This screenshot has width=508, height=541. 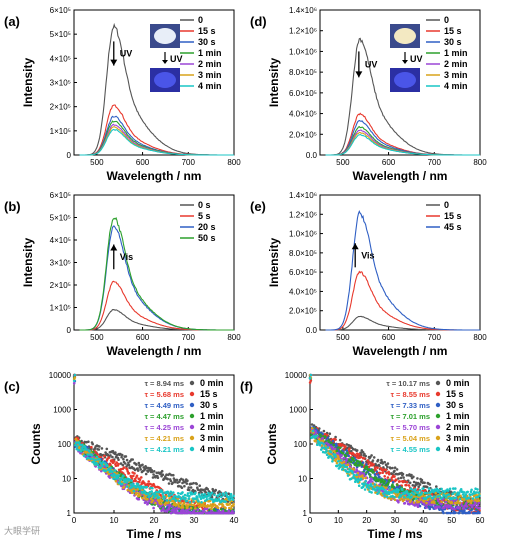 What do you see at coordinates (305, 513) in the screenshot?
I see `y-tick-label: 1` at bounding box center [305, 513].